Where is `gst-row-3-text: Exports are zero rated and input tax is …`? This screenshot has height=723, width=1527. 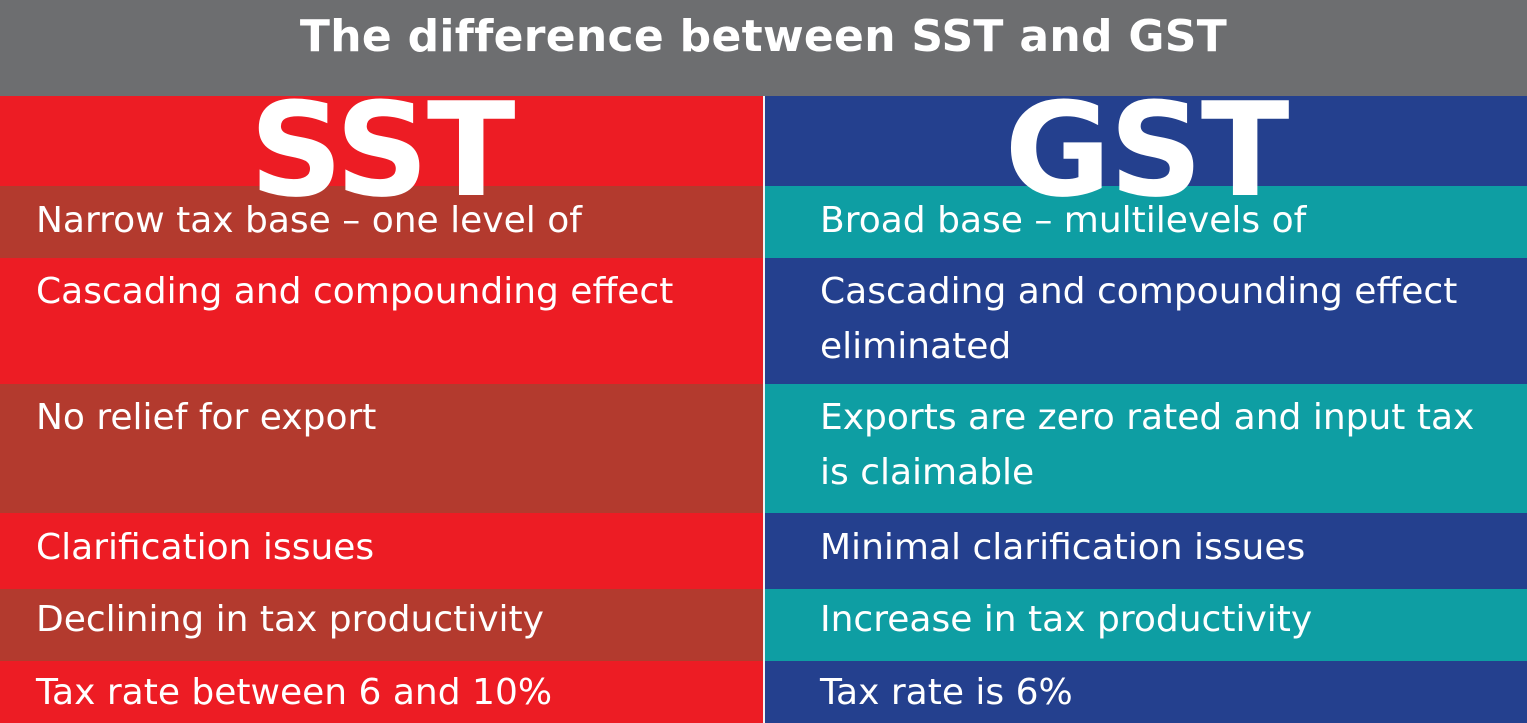
gst-row-3-text: Exports are zero rated and input tax is … is located at coordinates (1147, 445).